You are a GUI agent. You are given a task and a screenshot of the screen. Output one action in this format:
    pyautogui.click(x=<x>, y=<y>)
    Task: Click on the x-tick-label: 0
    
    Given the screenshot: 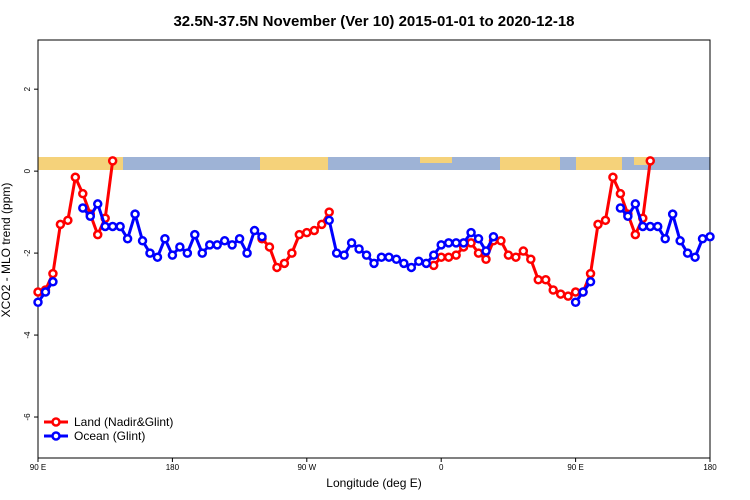 What is the action you would take?
    pyautogui.click(x=441, y=467)
    